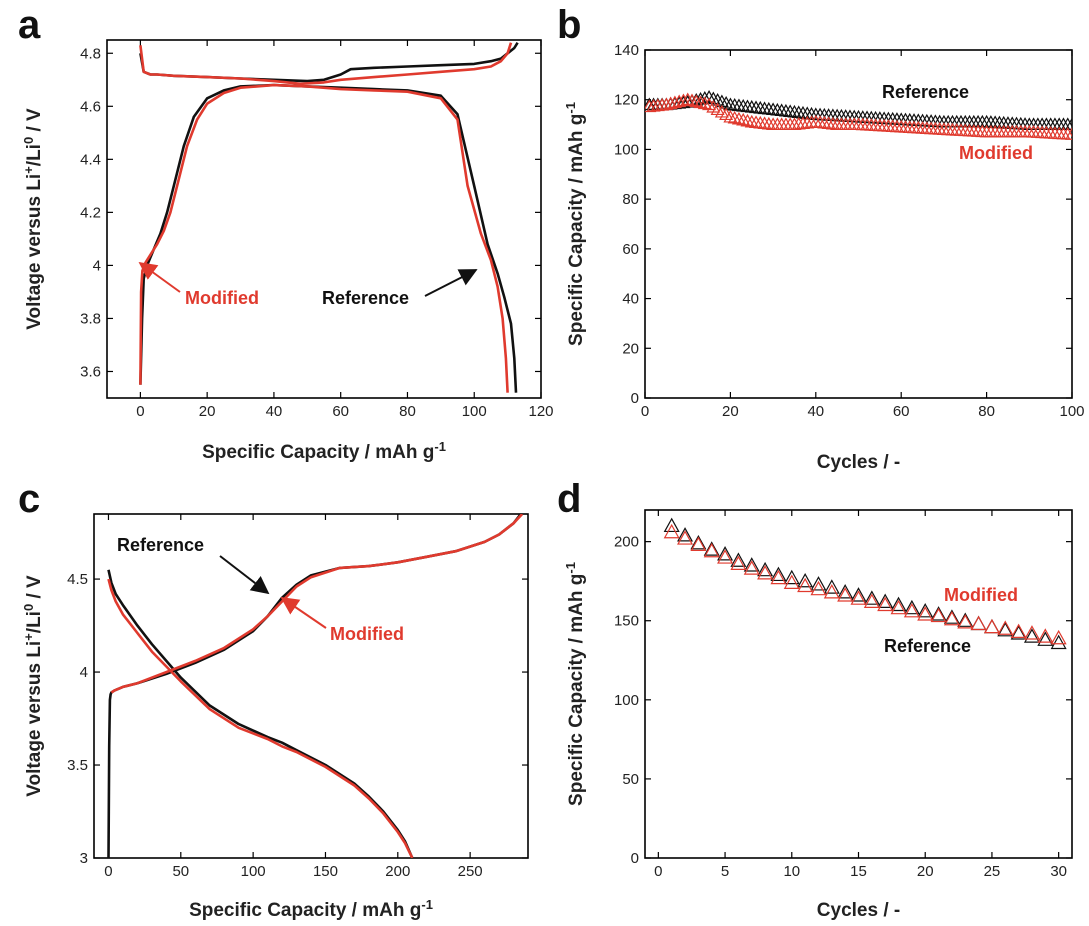 Image resolution: width=1089 pixels, height=926 pixels. What do you see at coordinates (325, 871) in the screenshot?
I see `x-tick-label: 150` at bounding box center [325, 871].